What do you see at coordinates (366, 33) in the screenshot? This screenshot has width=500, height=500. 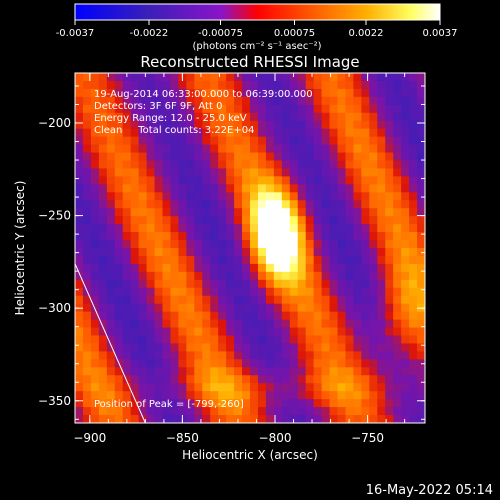 I see `colorbar-tick-label: 0.0022` at bounding box center [366, 33].